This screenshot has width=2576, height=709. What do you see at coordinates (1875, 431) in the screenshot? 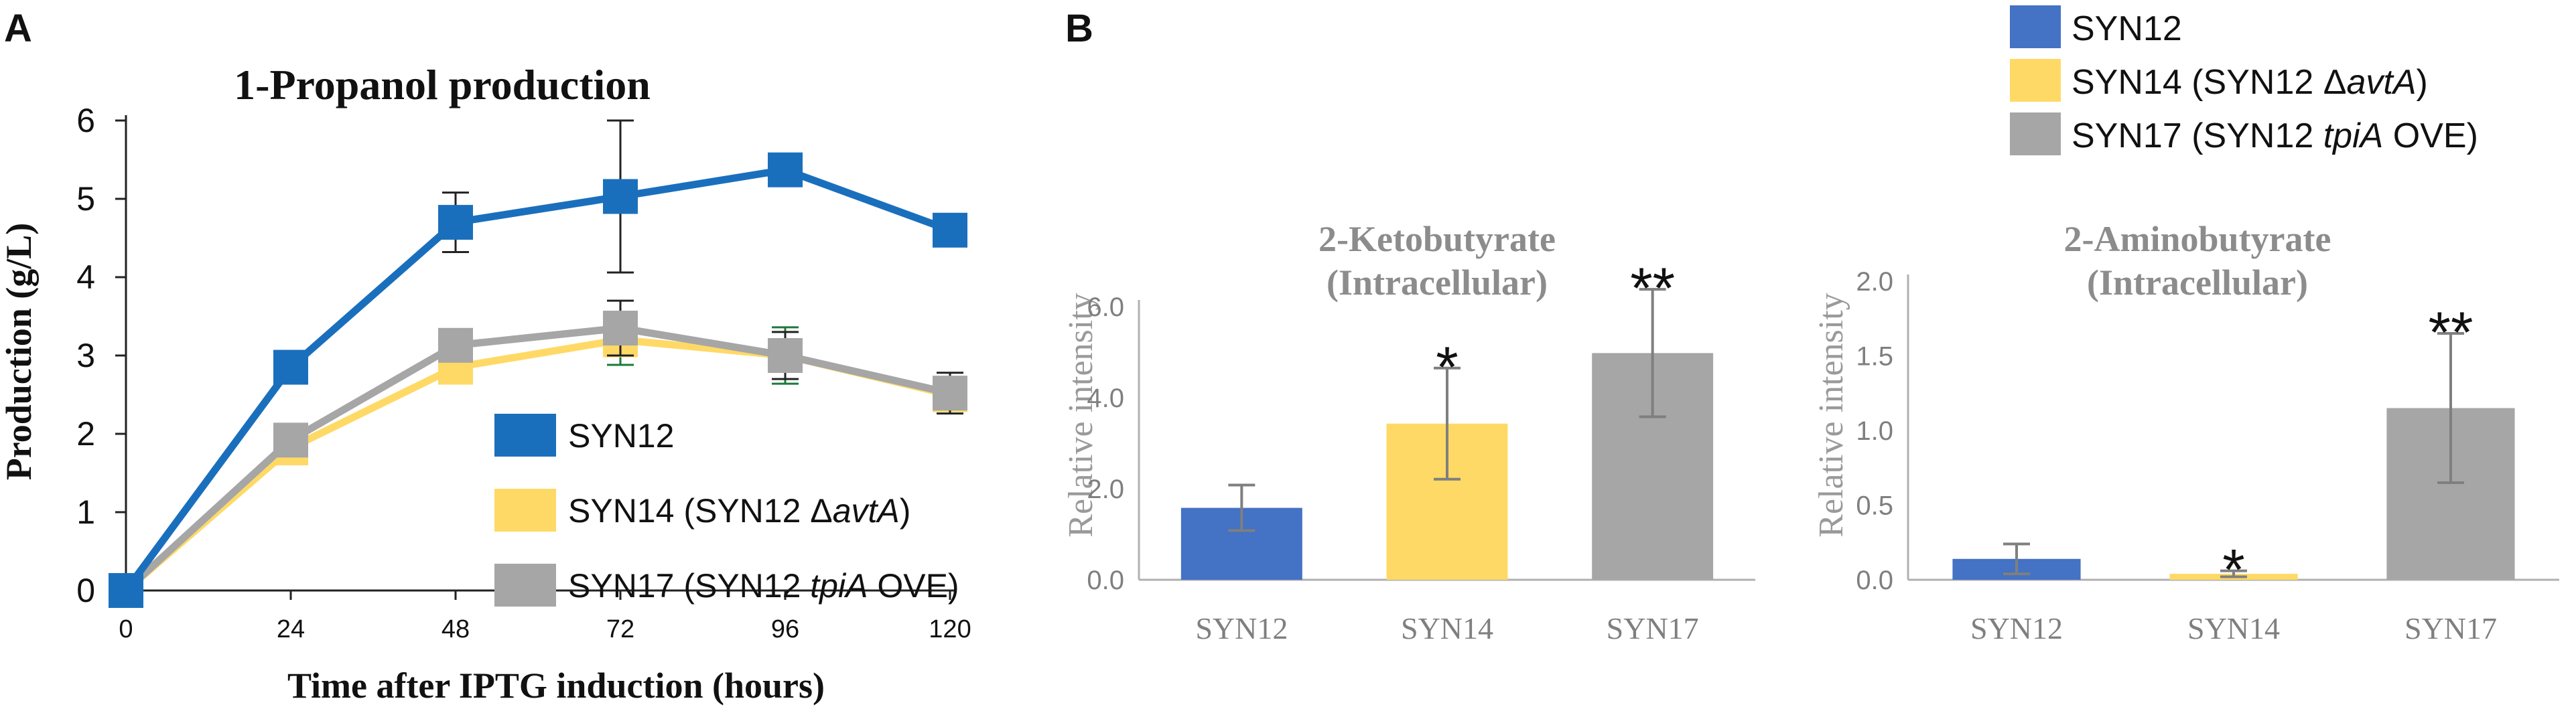
I see `aminobutyrate-y-tick-label: 1.0` at bounding box center [1875, 431].